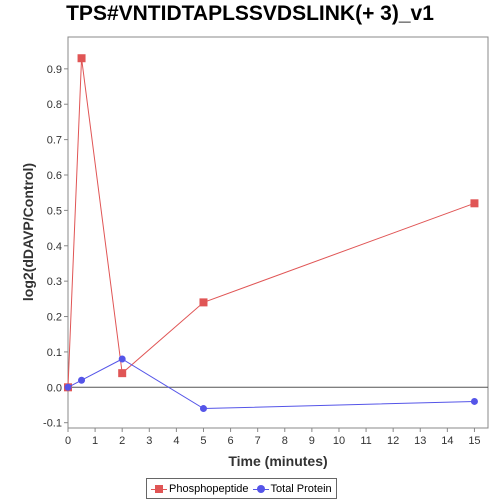  I want to click on y-tick-label: 0.3, so click(54, 282).